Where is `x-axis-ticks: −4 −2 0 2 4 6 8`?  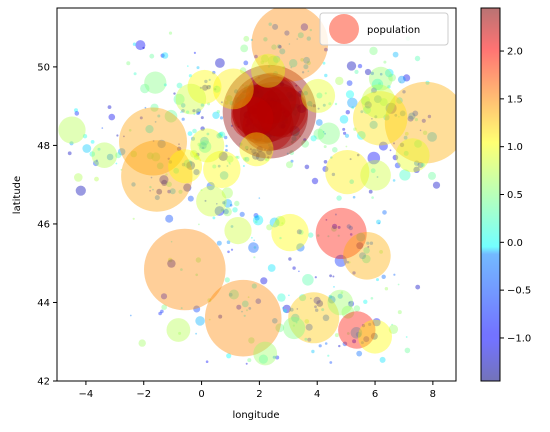 x-axis-ticks: −4 −2 0 2 4 6 8 is located at coordinates (257, 390).